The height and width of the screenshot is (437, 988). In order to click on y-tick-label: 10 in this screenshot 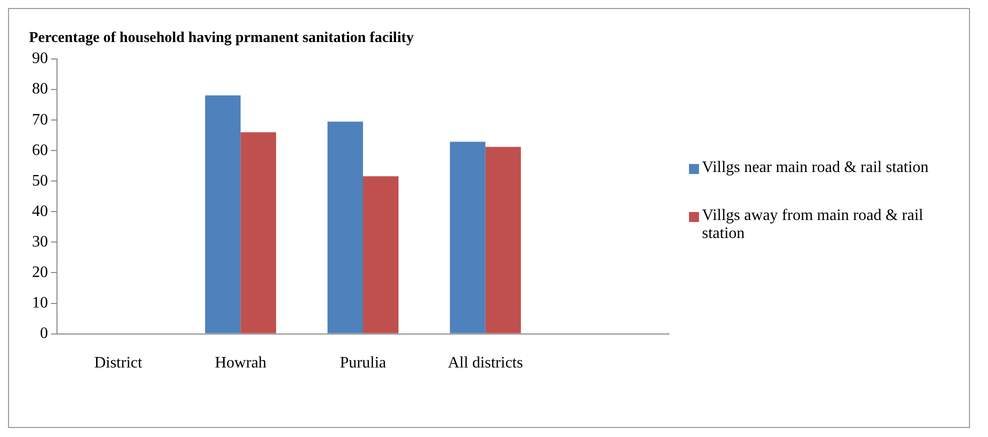, I will do `click(40, 303)`.